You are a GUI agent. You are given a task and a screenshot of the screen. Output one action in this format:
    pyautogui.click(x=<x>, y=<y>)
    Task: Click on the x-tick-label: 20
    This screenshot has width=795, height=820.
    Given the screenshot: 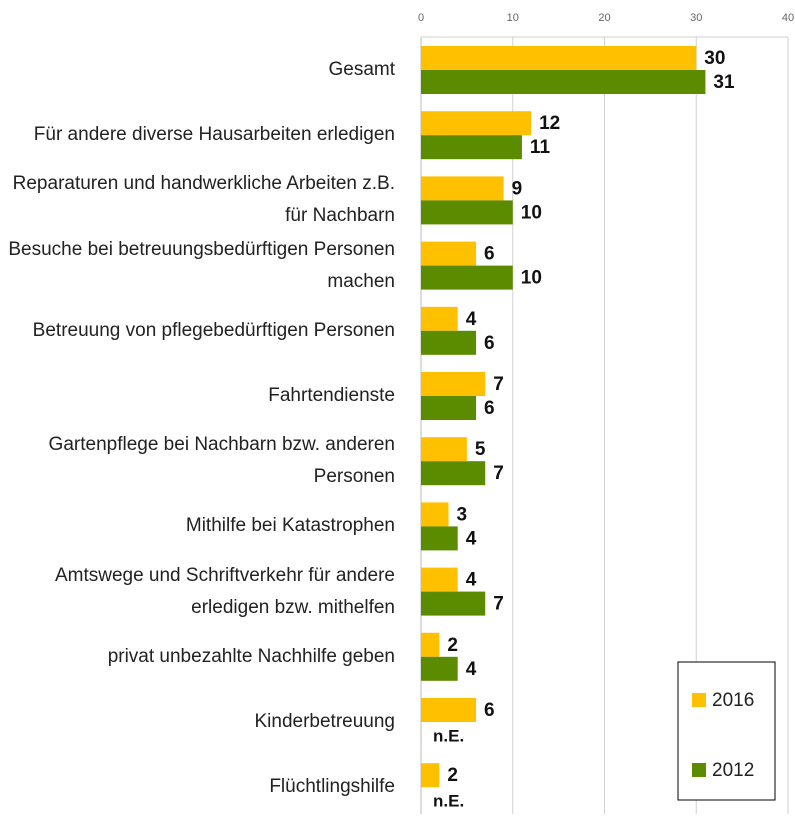 What is the action you would take?
    pyautogui.click(x=604, y=18)
    